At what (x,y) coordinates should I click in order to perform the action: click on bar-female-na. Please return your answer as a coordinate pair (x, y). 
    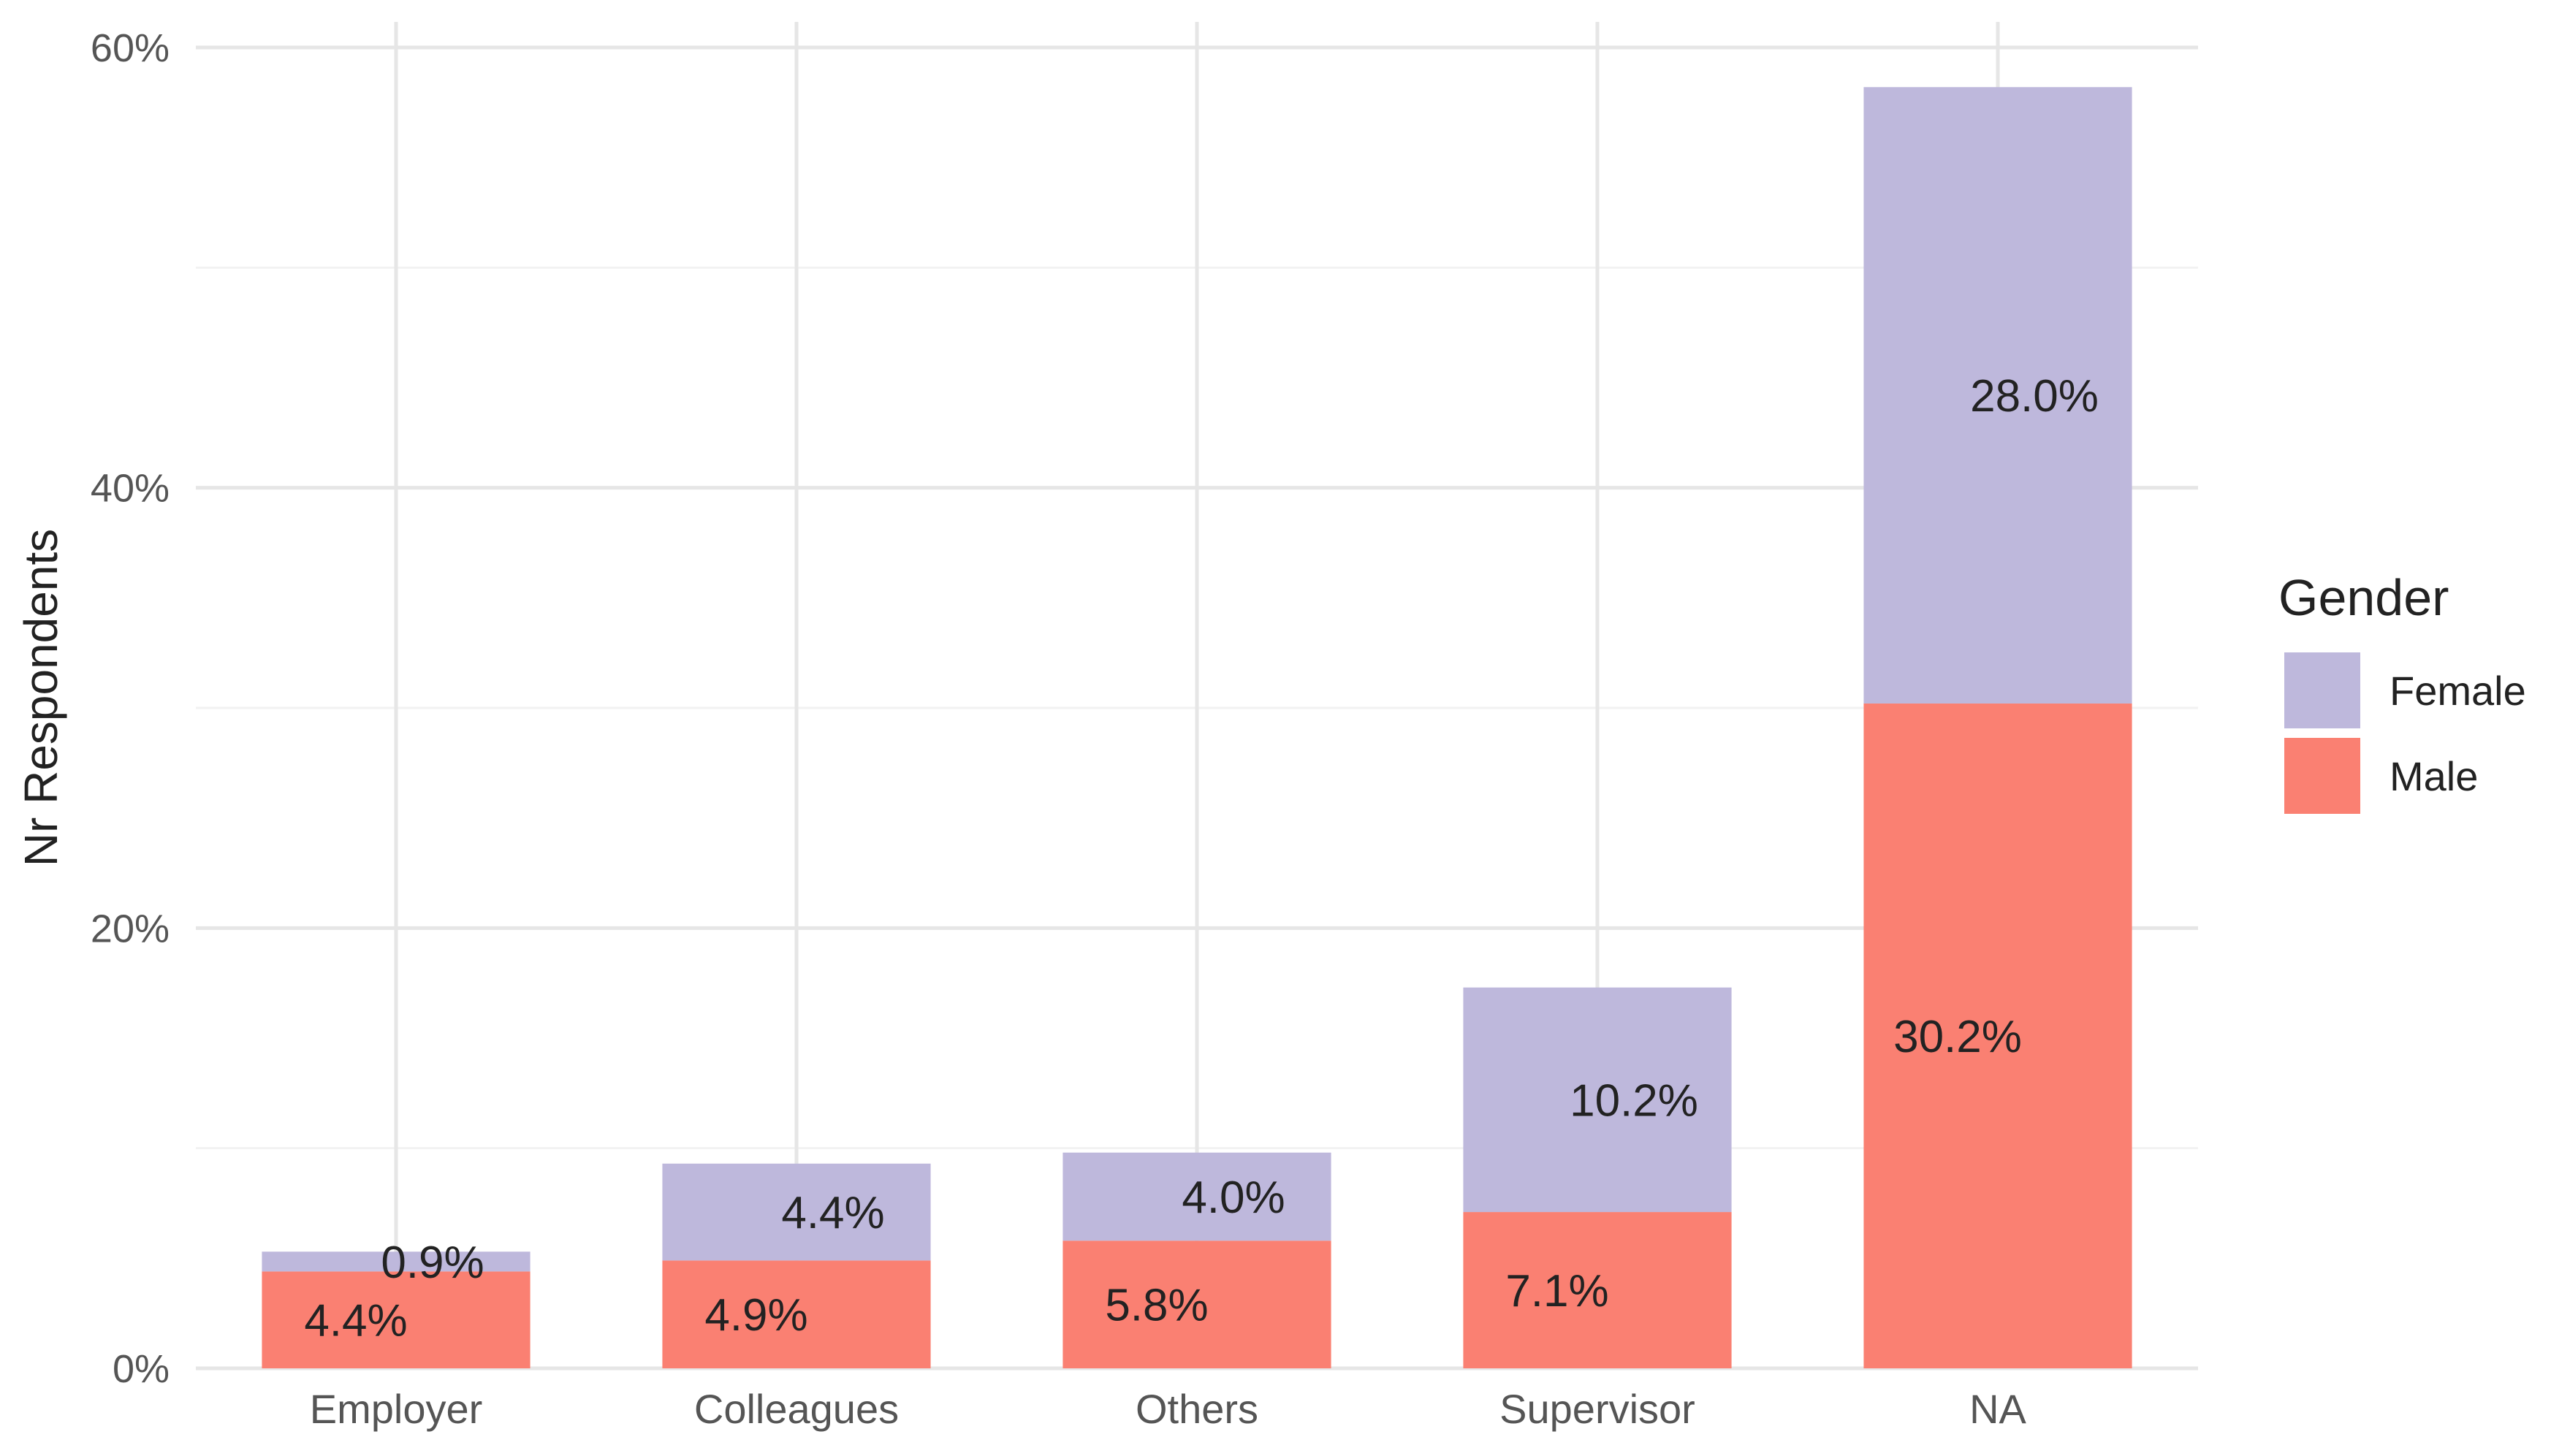
    Looking at the image, I should click on (1997, 395).